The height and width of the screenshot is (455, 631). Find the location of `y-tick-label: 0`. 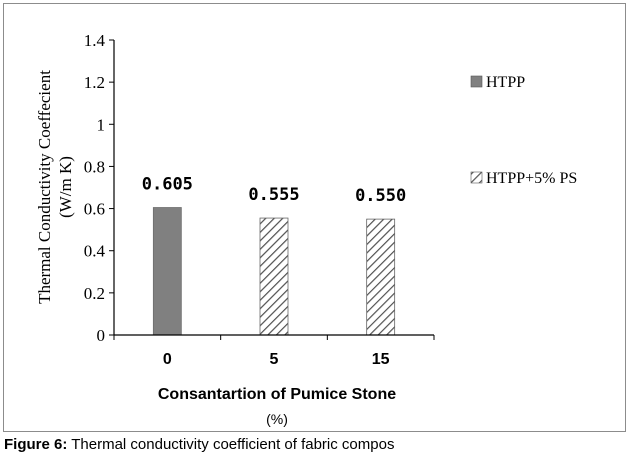

y-tick-label: 0 is located at coordinates (101, 335).